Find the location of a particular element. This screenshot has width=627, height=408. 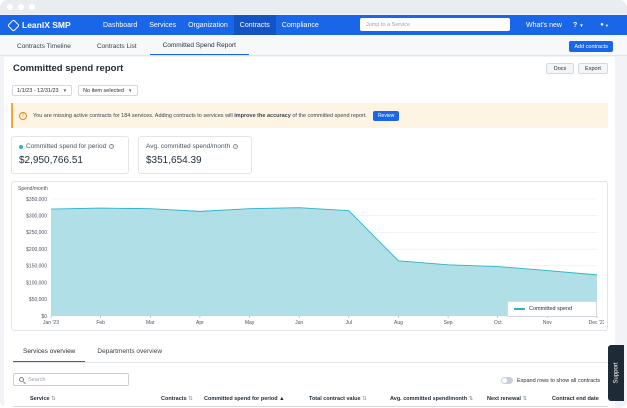

column-avg-spend: Avg. committed spend/month ⇅ is located at coordinates (432, 399).